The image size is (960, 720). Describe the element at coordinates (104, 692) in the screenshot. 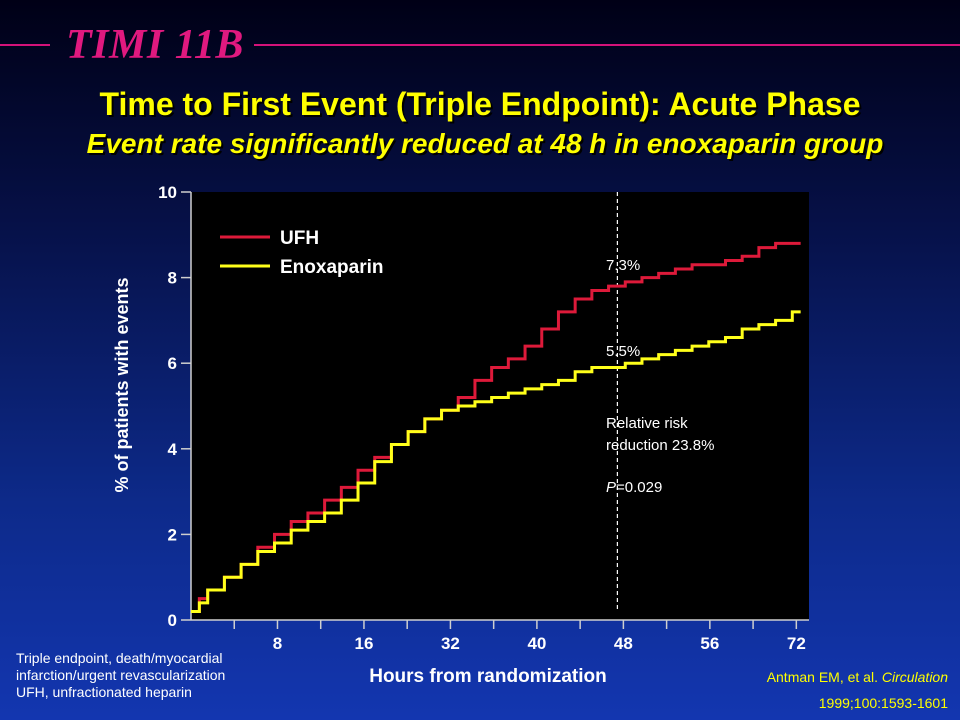

I see `footnote-line: UFH, unfractionated heparin` at that location.